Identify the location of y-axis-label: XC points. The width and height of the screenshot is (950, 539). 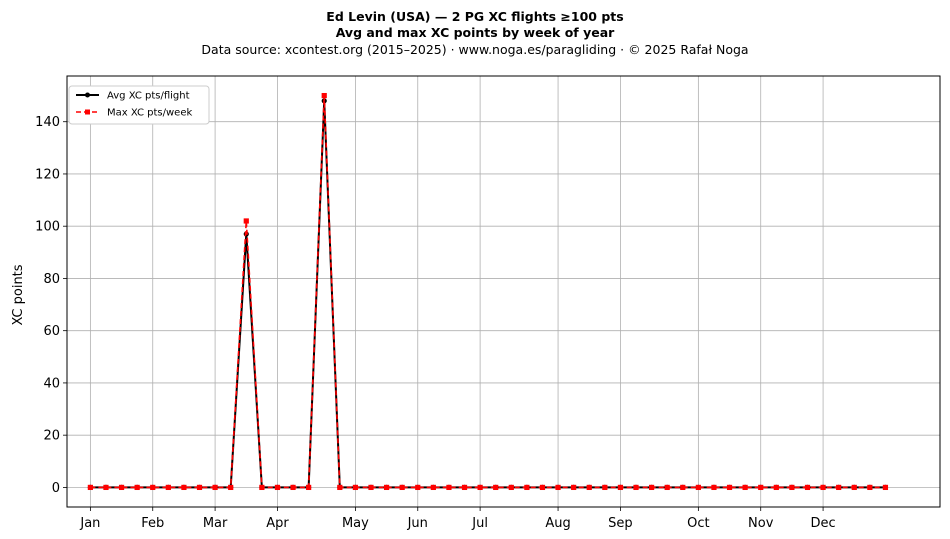
(18, 294).